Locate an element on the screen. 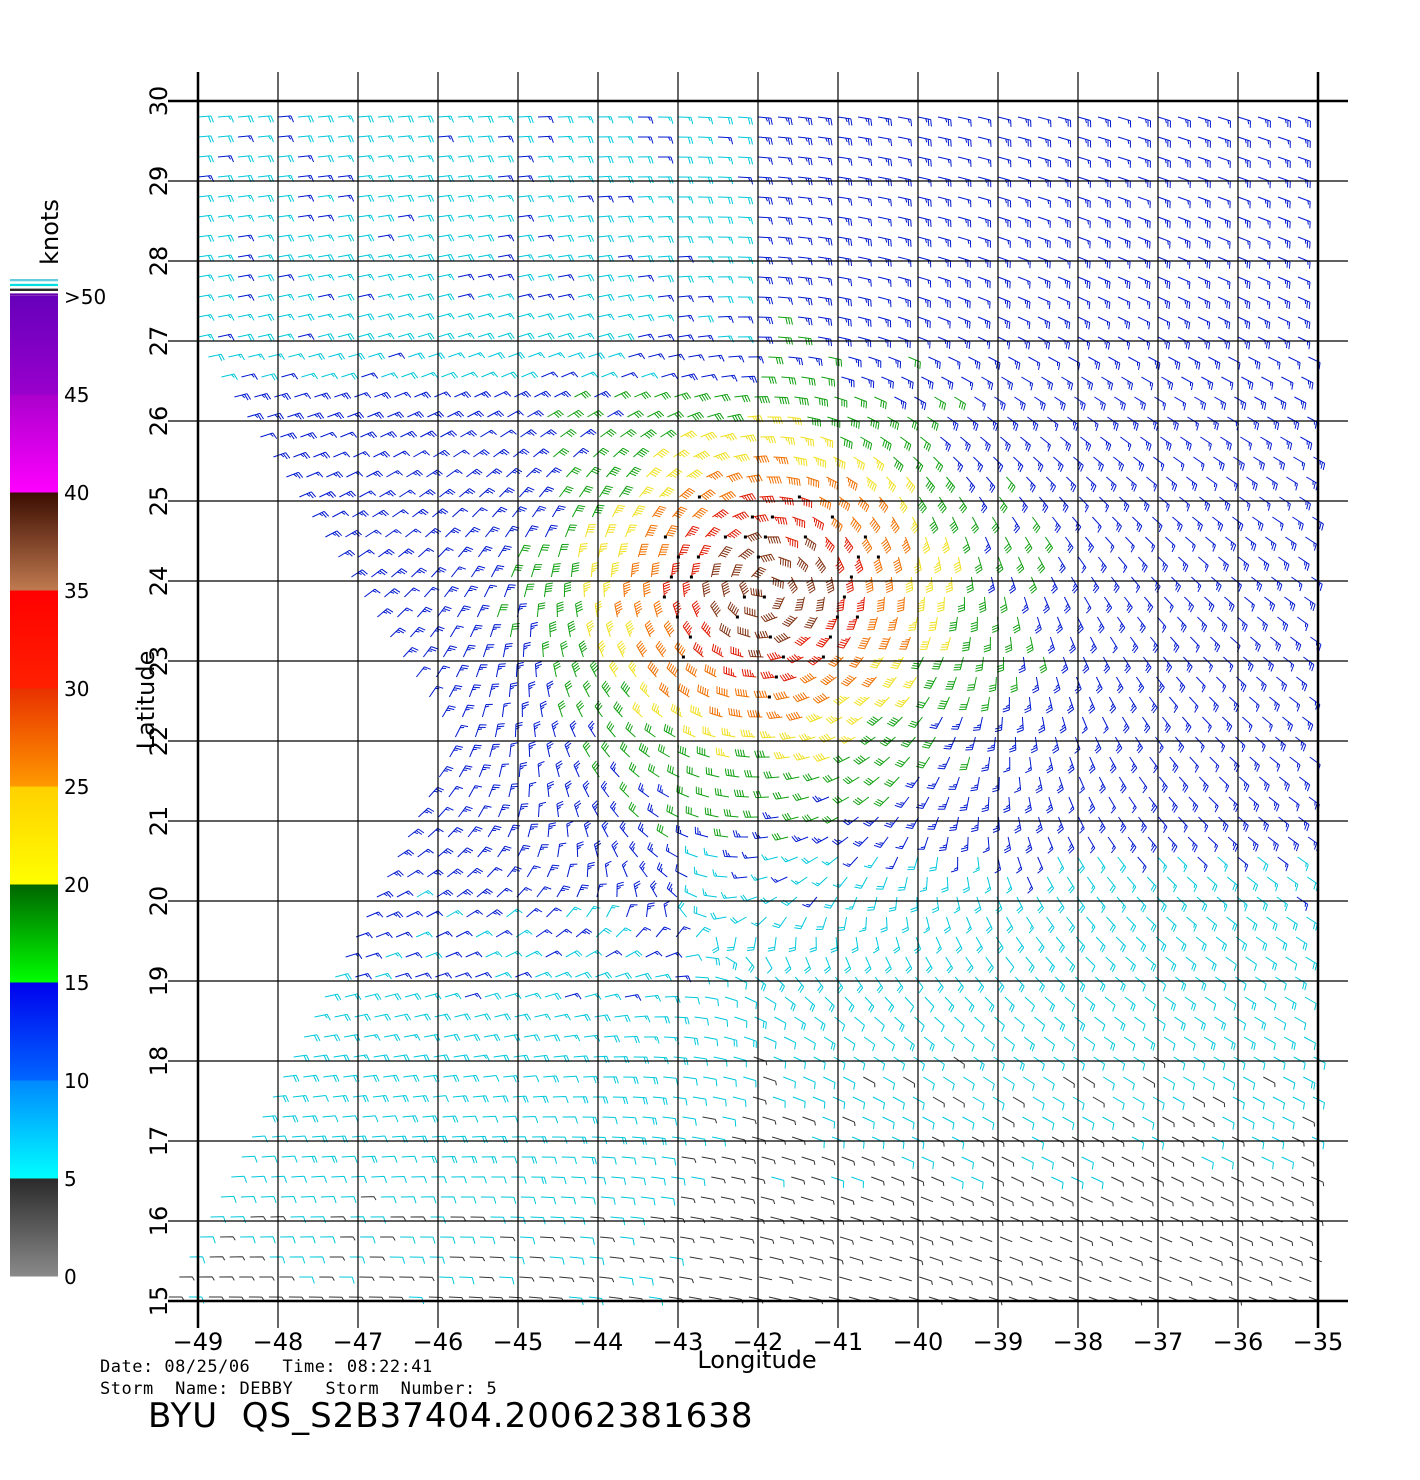  latitude-tick-label: 17 is located at coordinates (159, 1141).